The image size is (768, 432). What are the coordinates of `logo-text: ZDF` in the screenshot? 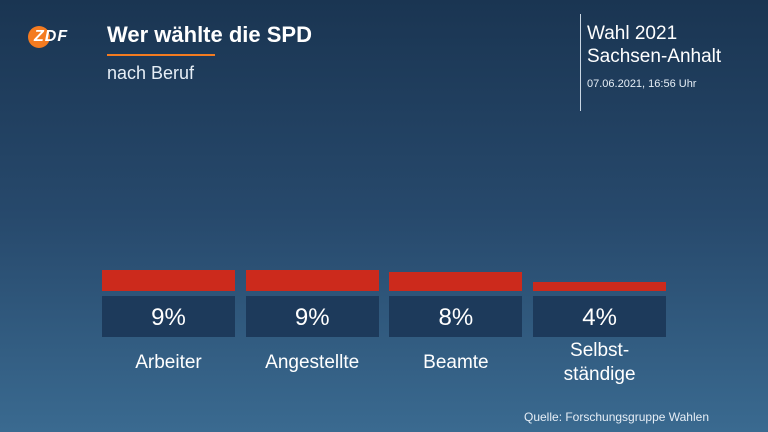 It's located at (51, 36).